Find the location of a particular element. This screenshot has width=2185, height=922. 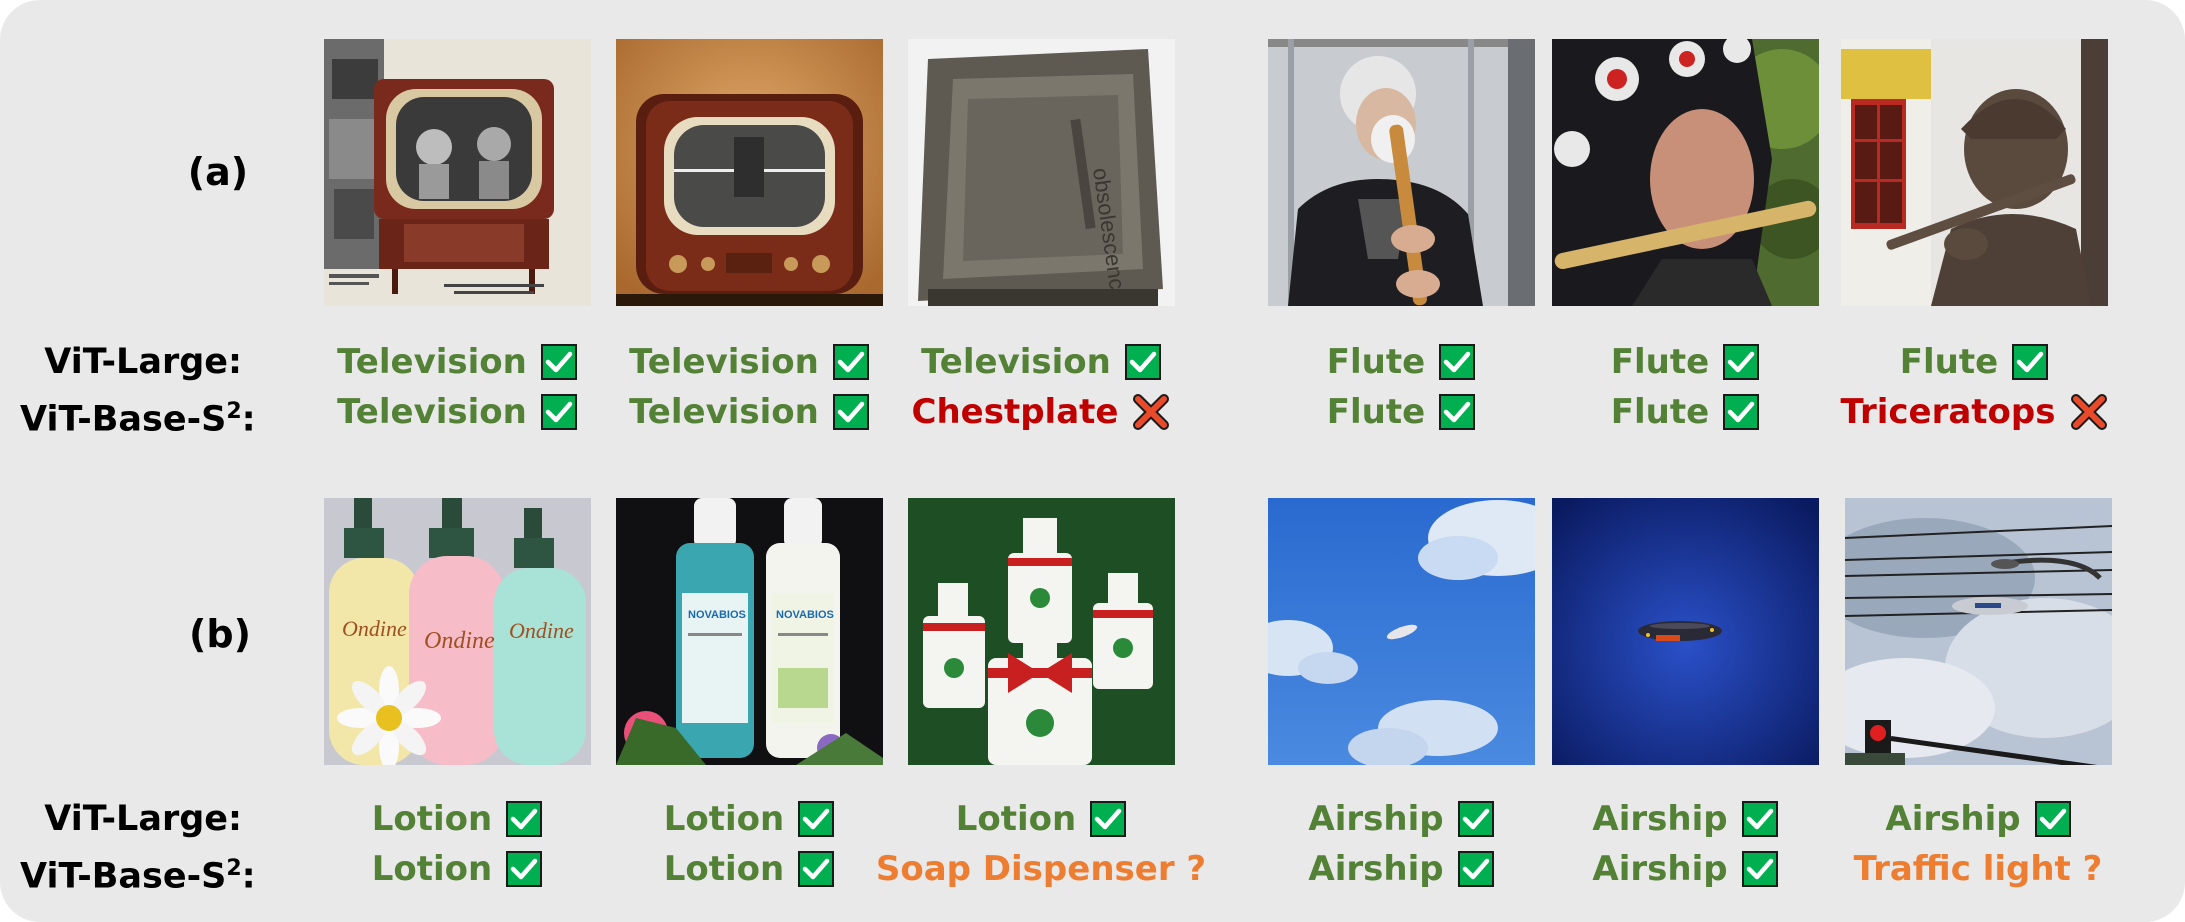

airship-and-traffic-light-image is located at coordinates (1978, 631).